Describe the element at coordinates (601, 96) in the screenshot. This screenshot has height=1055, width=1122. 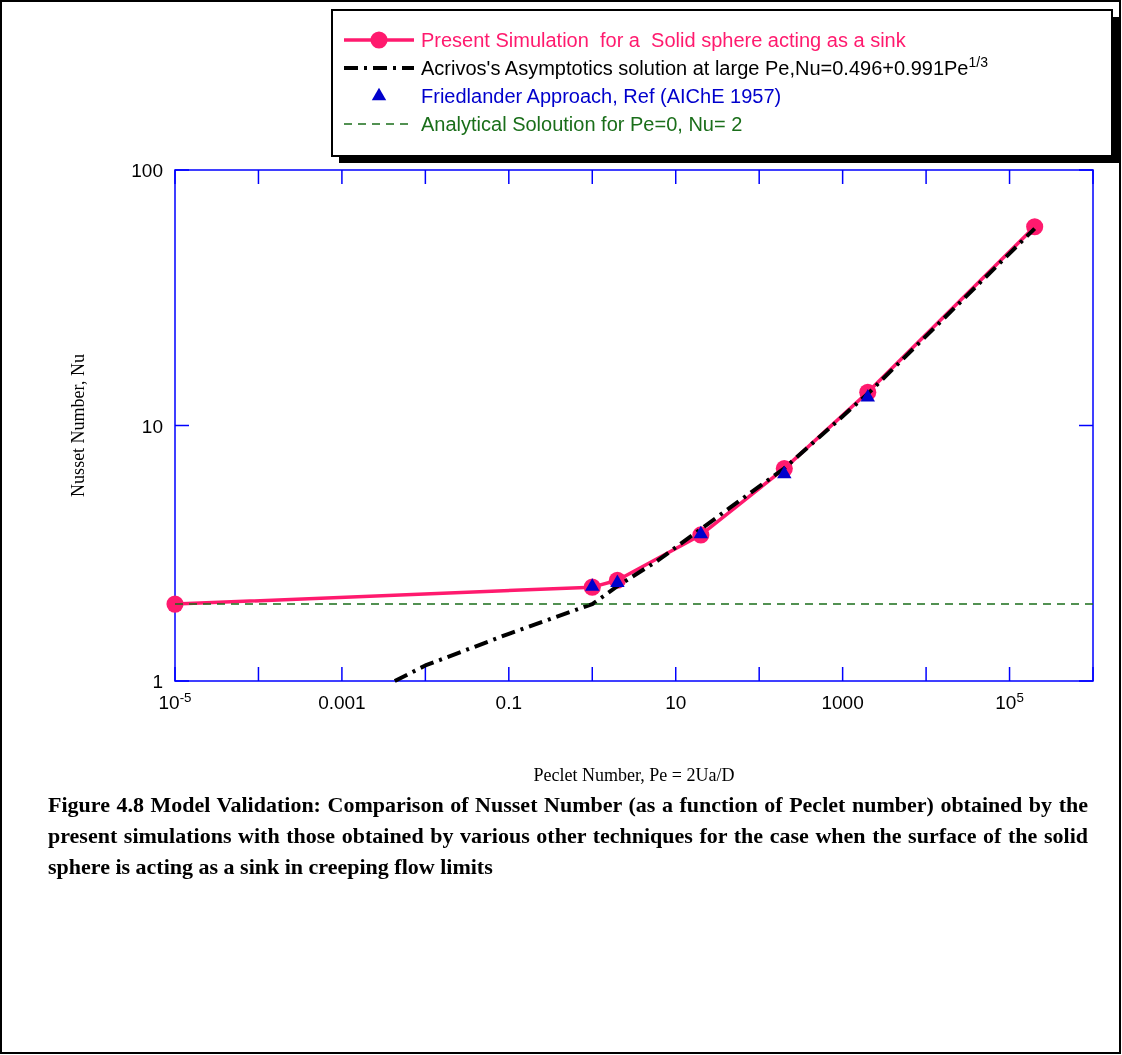
I see `legend-label: Friedlander Approach, Ref (AIChE 1957)` at that location.